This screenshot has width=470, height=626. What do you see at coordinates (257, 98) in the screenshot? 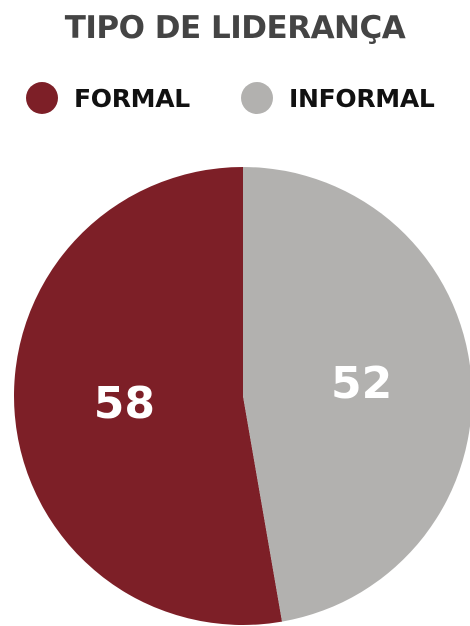
I see `legend-swatch-informal` at bounding box center [257, 98].